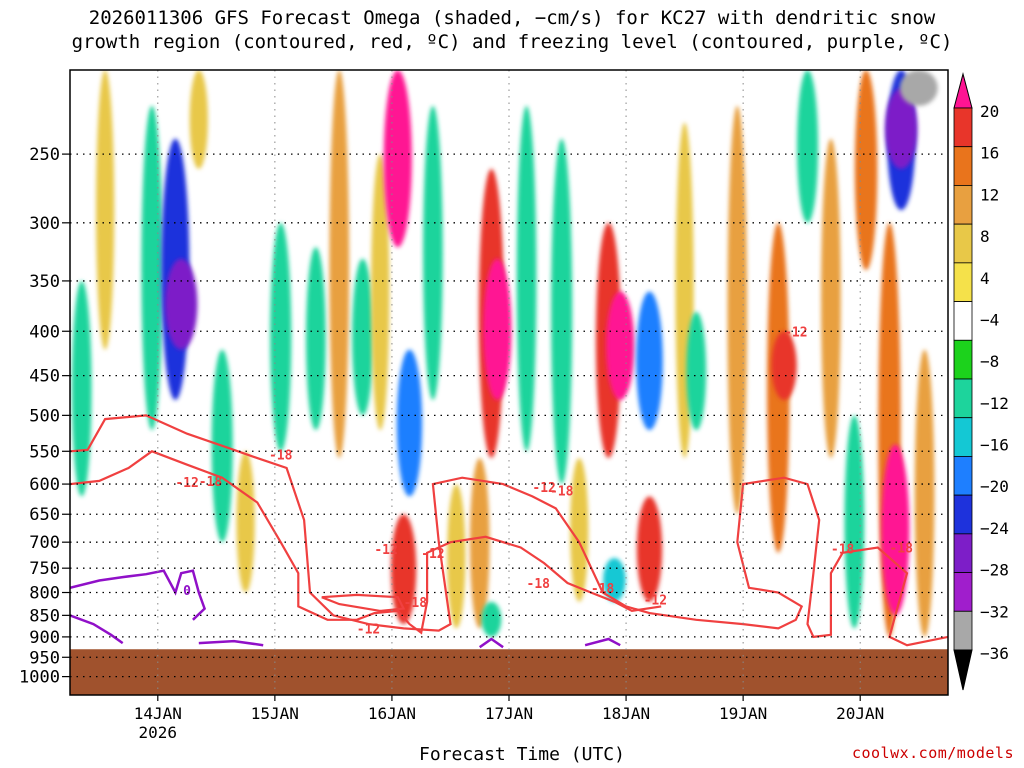 The width and height of the screenshot is (1024, 768). What do you see at coordinates (44, 485) in the screenshot?
I see `y-tick-label: 600` at bounding box center [44, 485].